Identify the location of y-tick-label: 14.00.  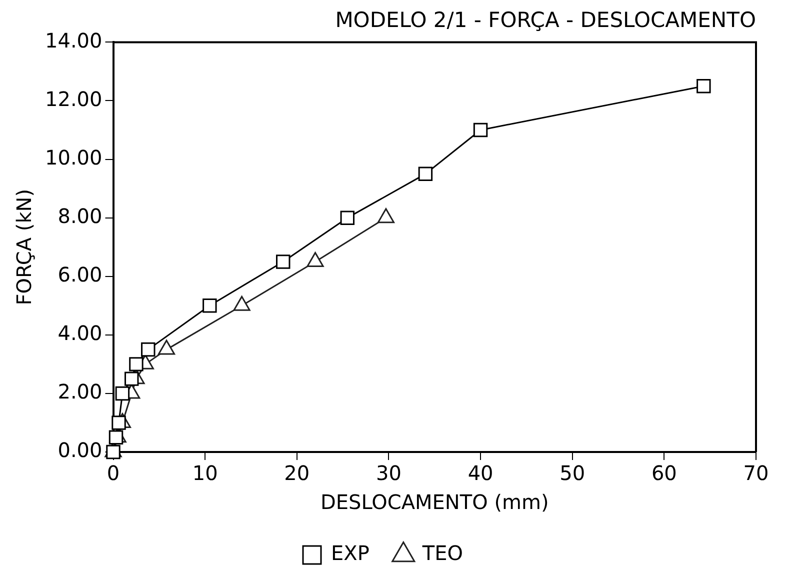
(73, 40).